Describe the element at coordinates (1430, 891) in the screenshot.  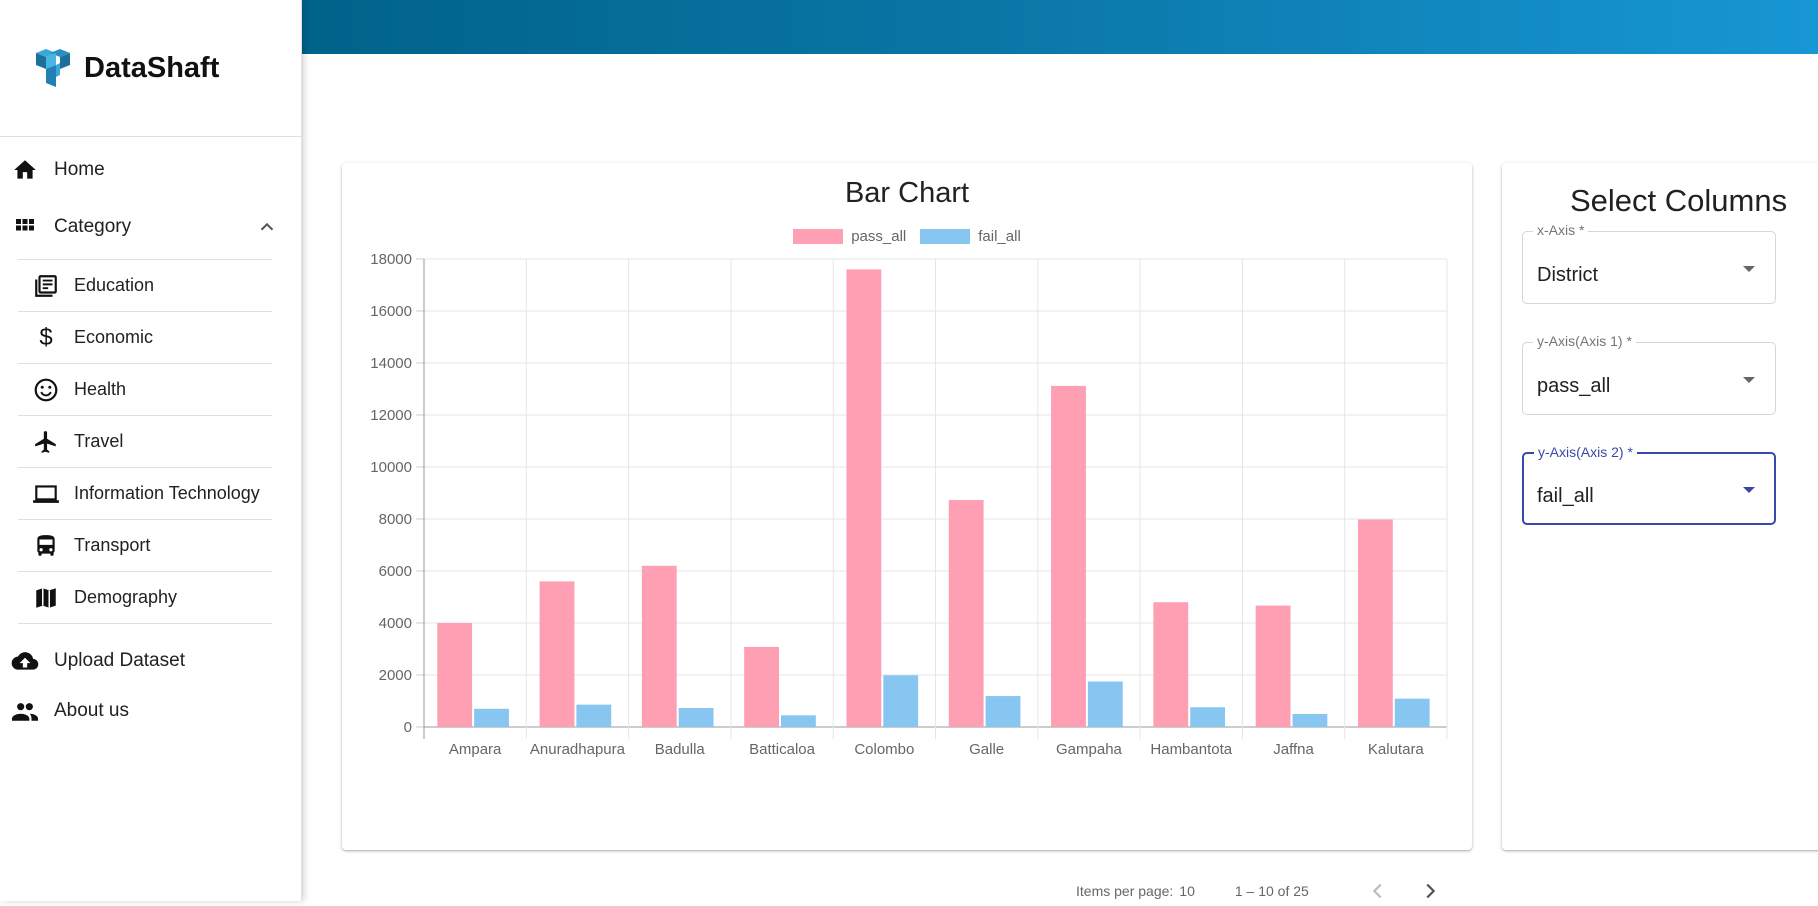
I see `next-page-button` at that location.